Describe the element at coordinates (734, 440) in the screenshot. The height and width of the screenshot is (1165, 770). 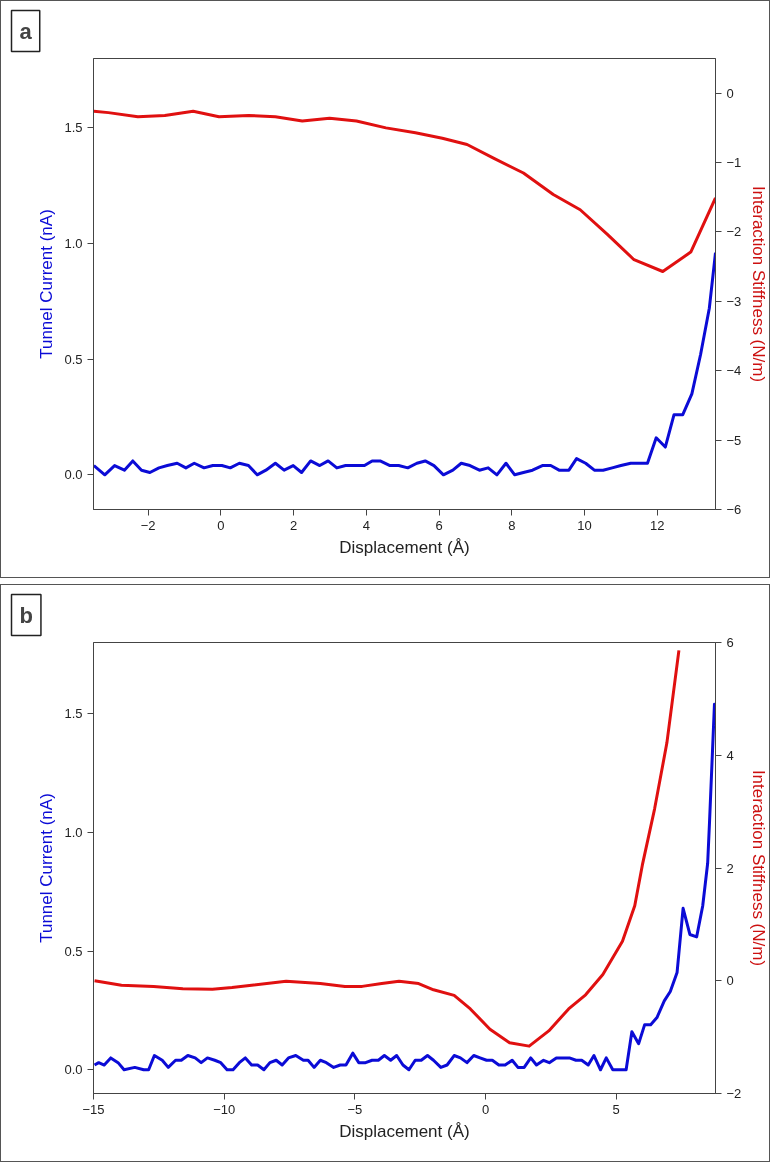
I see `y2-tick-label: −5` at that location.